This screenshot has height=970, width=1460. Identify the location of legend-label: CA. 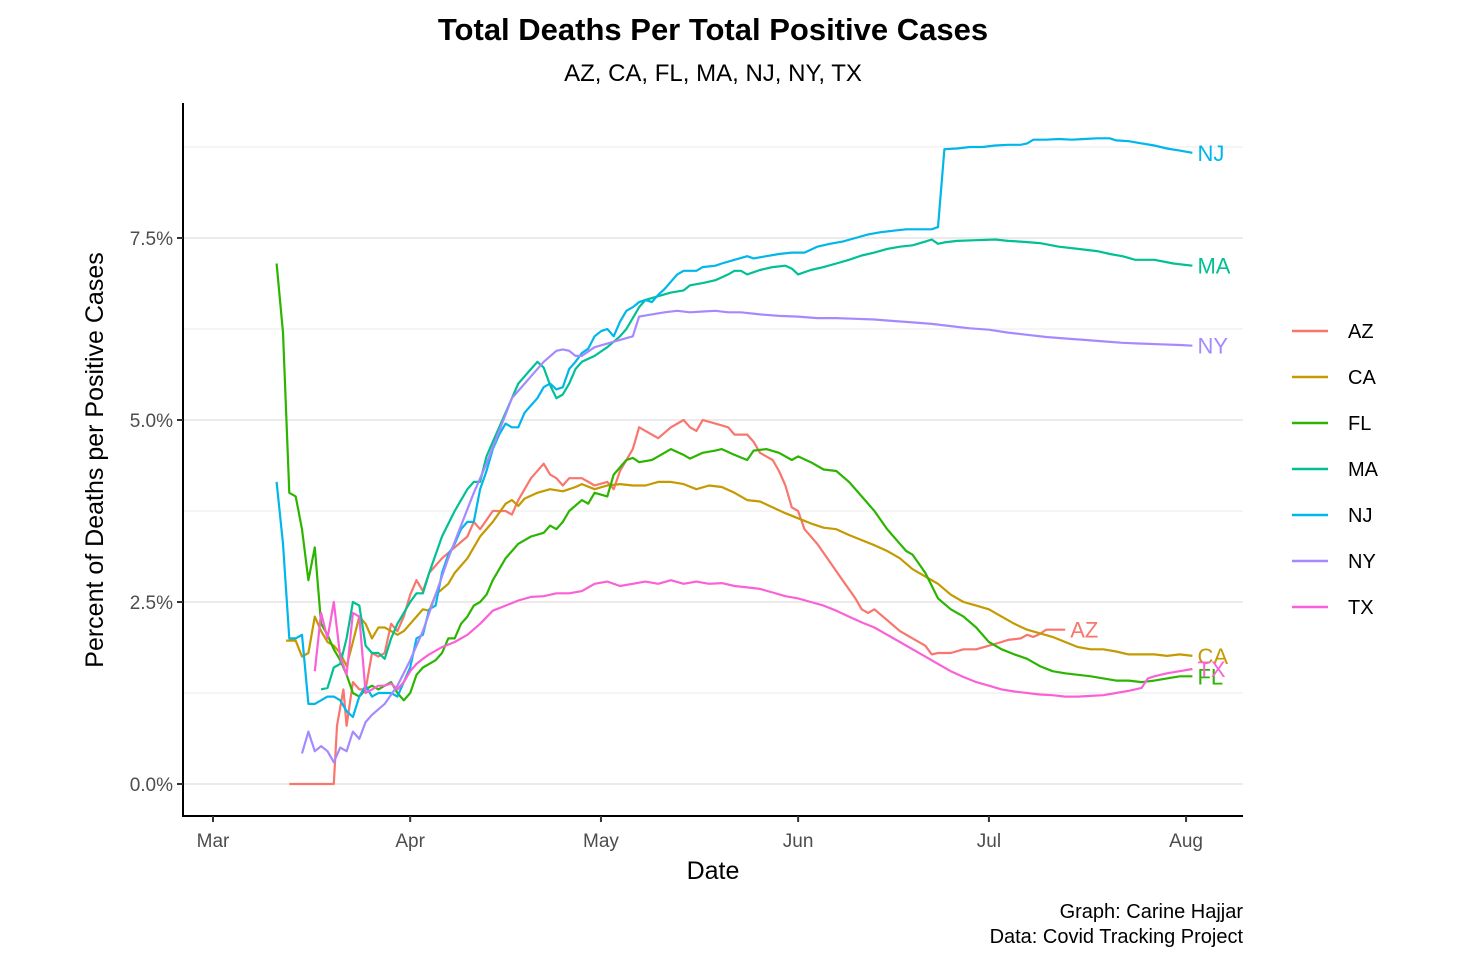
(1362, 378).